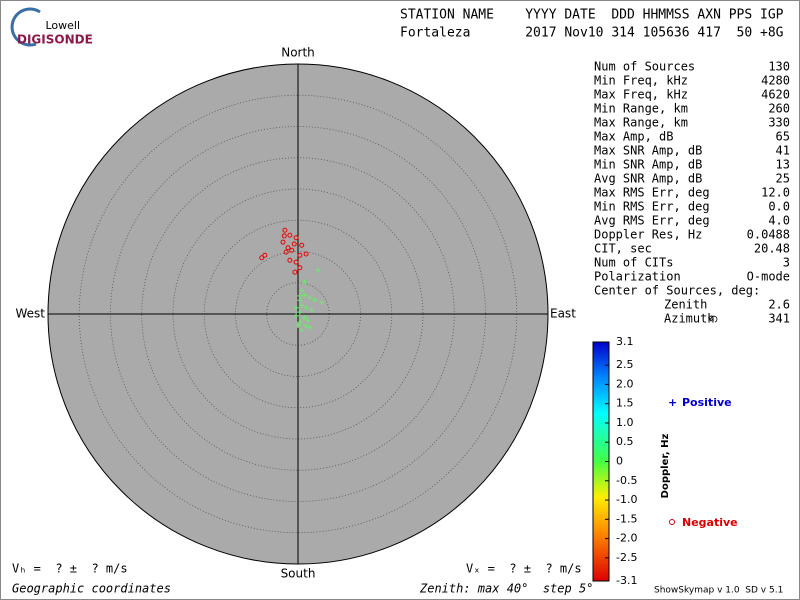 The height and width of the screenshot is (600, 800). I want to click on stat-value: 4.0, so click(779, 221).